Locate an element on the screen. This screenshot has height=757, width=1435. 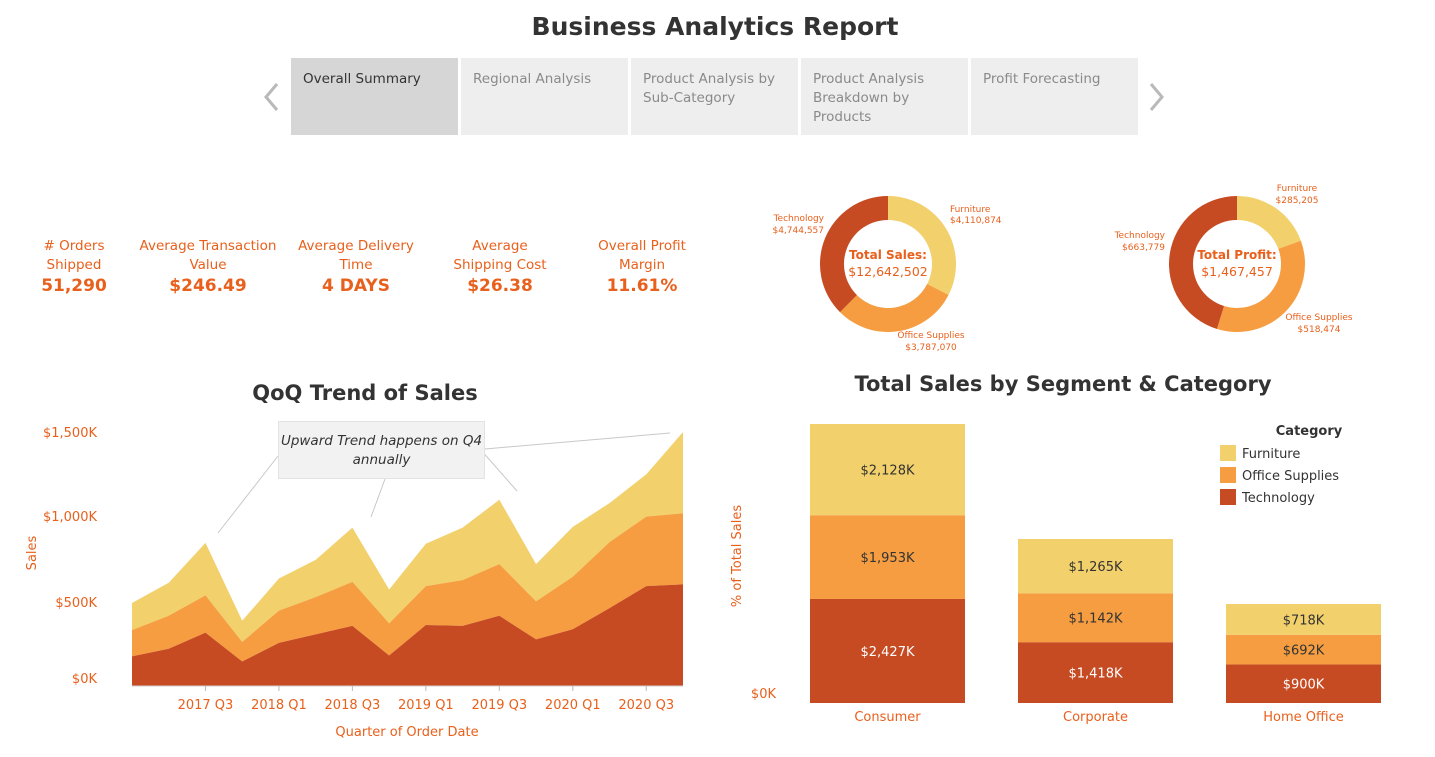
donut-slice-value: $663,779 is located at coordinates (1143, 248).